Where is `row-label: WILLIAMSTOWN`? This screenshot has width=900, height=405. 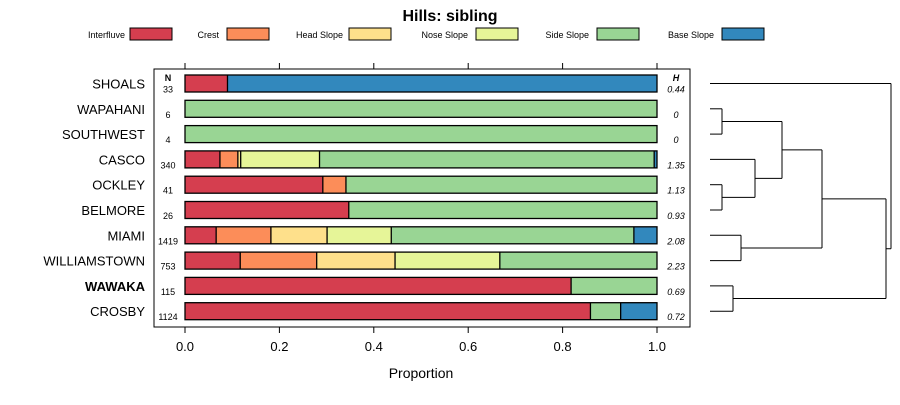
row-label: WILLIAMSTOWN is located at coordinates (94, 261).